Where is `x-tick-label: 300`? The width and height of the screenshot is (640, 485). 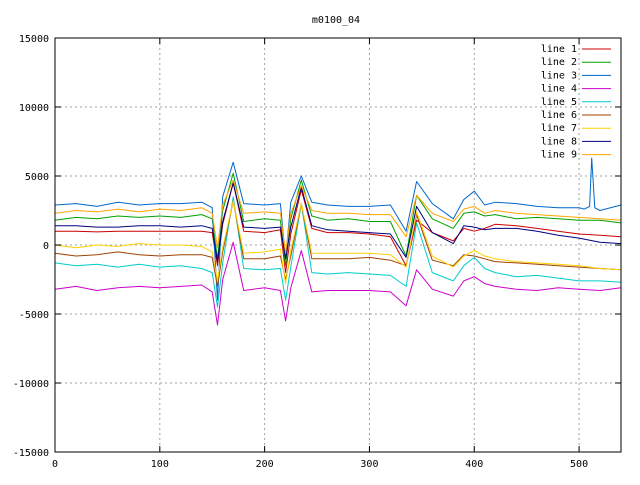 x-tick-label: 300 is located at coordinates (369, 464).